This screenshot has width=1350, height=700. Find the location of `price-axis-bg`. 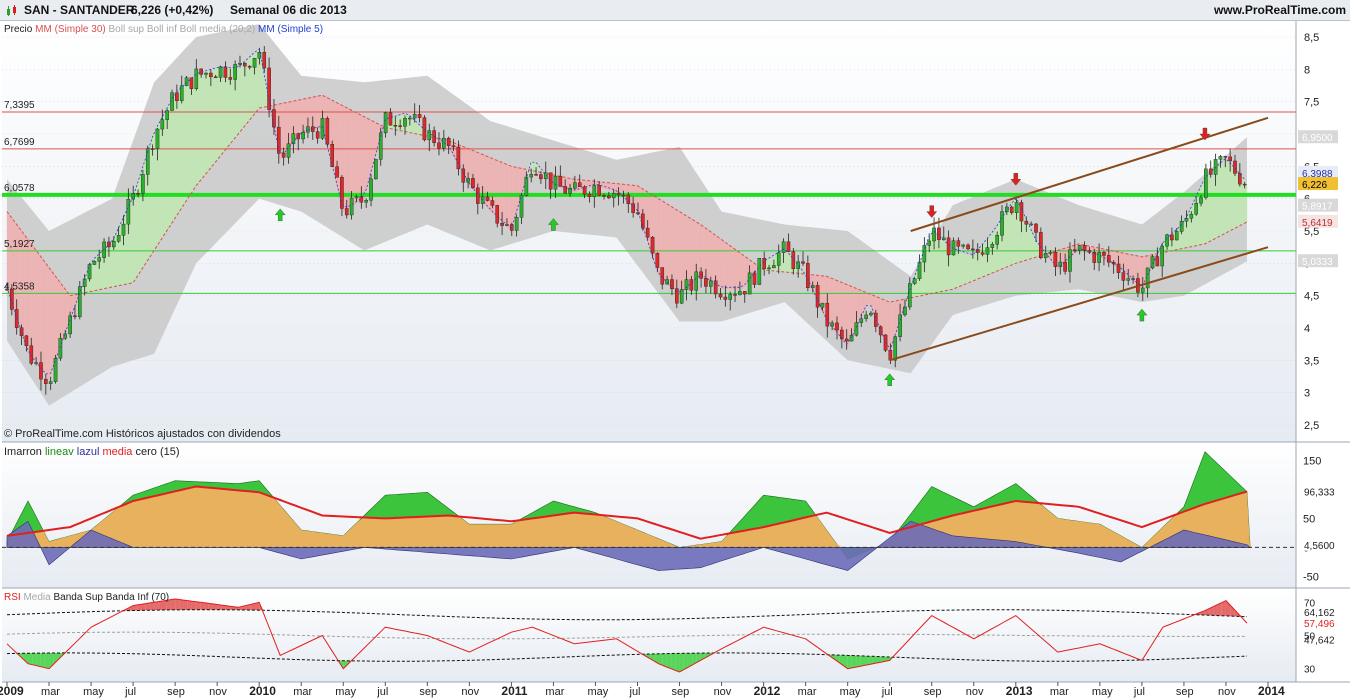

price-axis-bg is located at coordinates (1323, 231).